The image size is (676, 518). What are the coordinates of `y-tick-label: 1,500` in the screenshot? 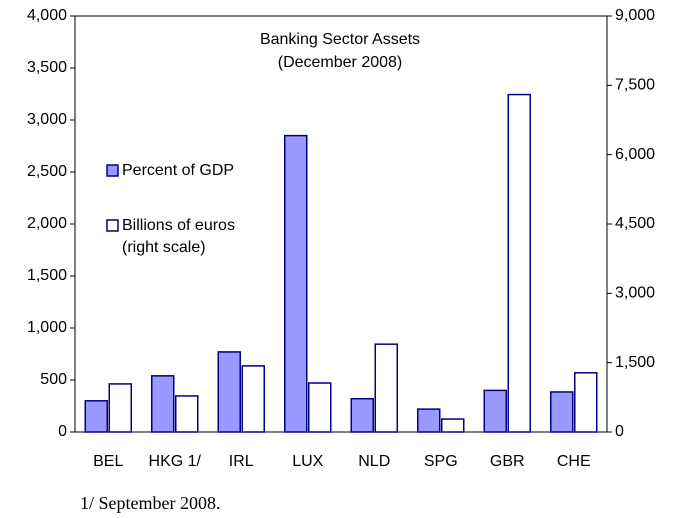 It's located at (47, 275).